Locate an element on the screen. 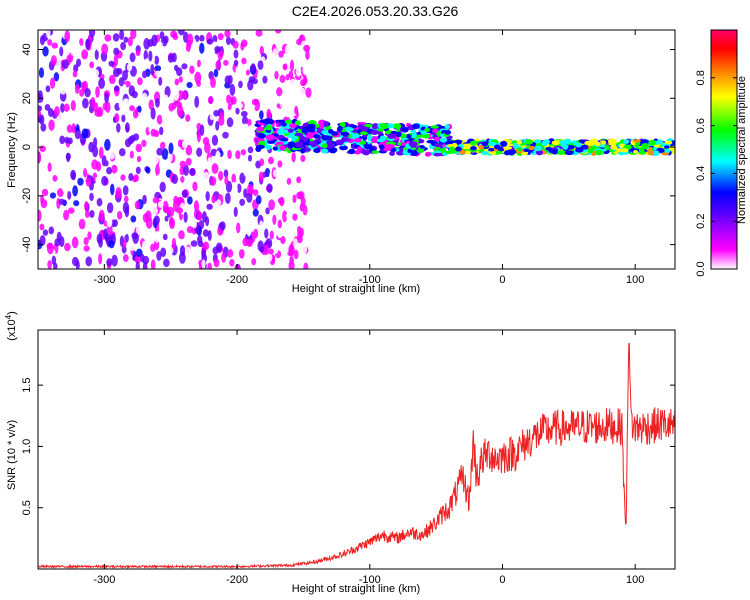  colorbar-label: Normalized spectral amplitude is located at coordinates (742, 150).